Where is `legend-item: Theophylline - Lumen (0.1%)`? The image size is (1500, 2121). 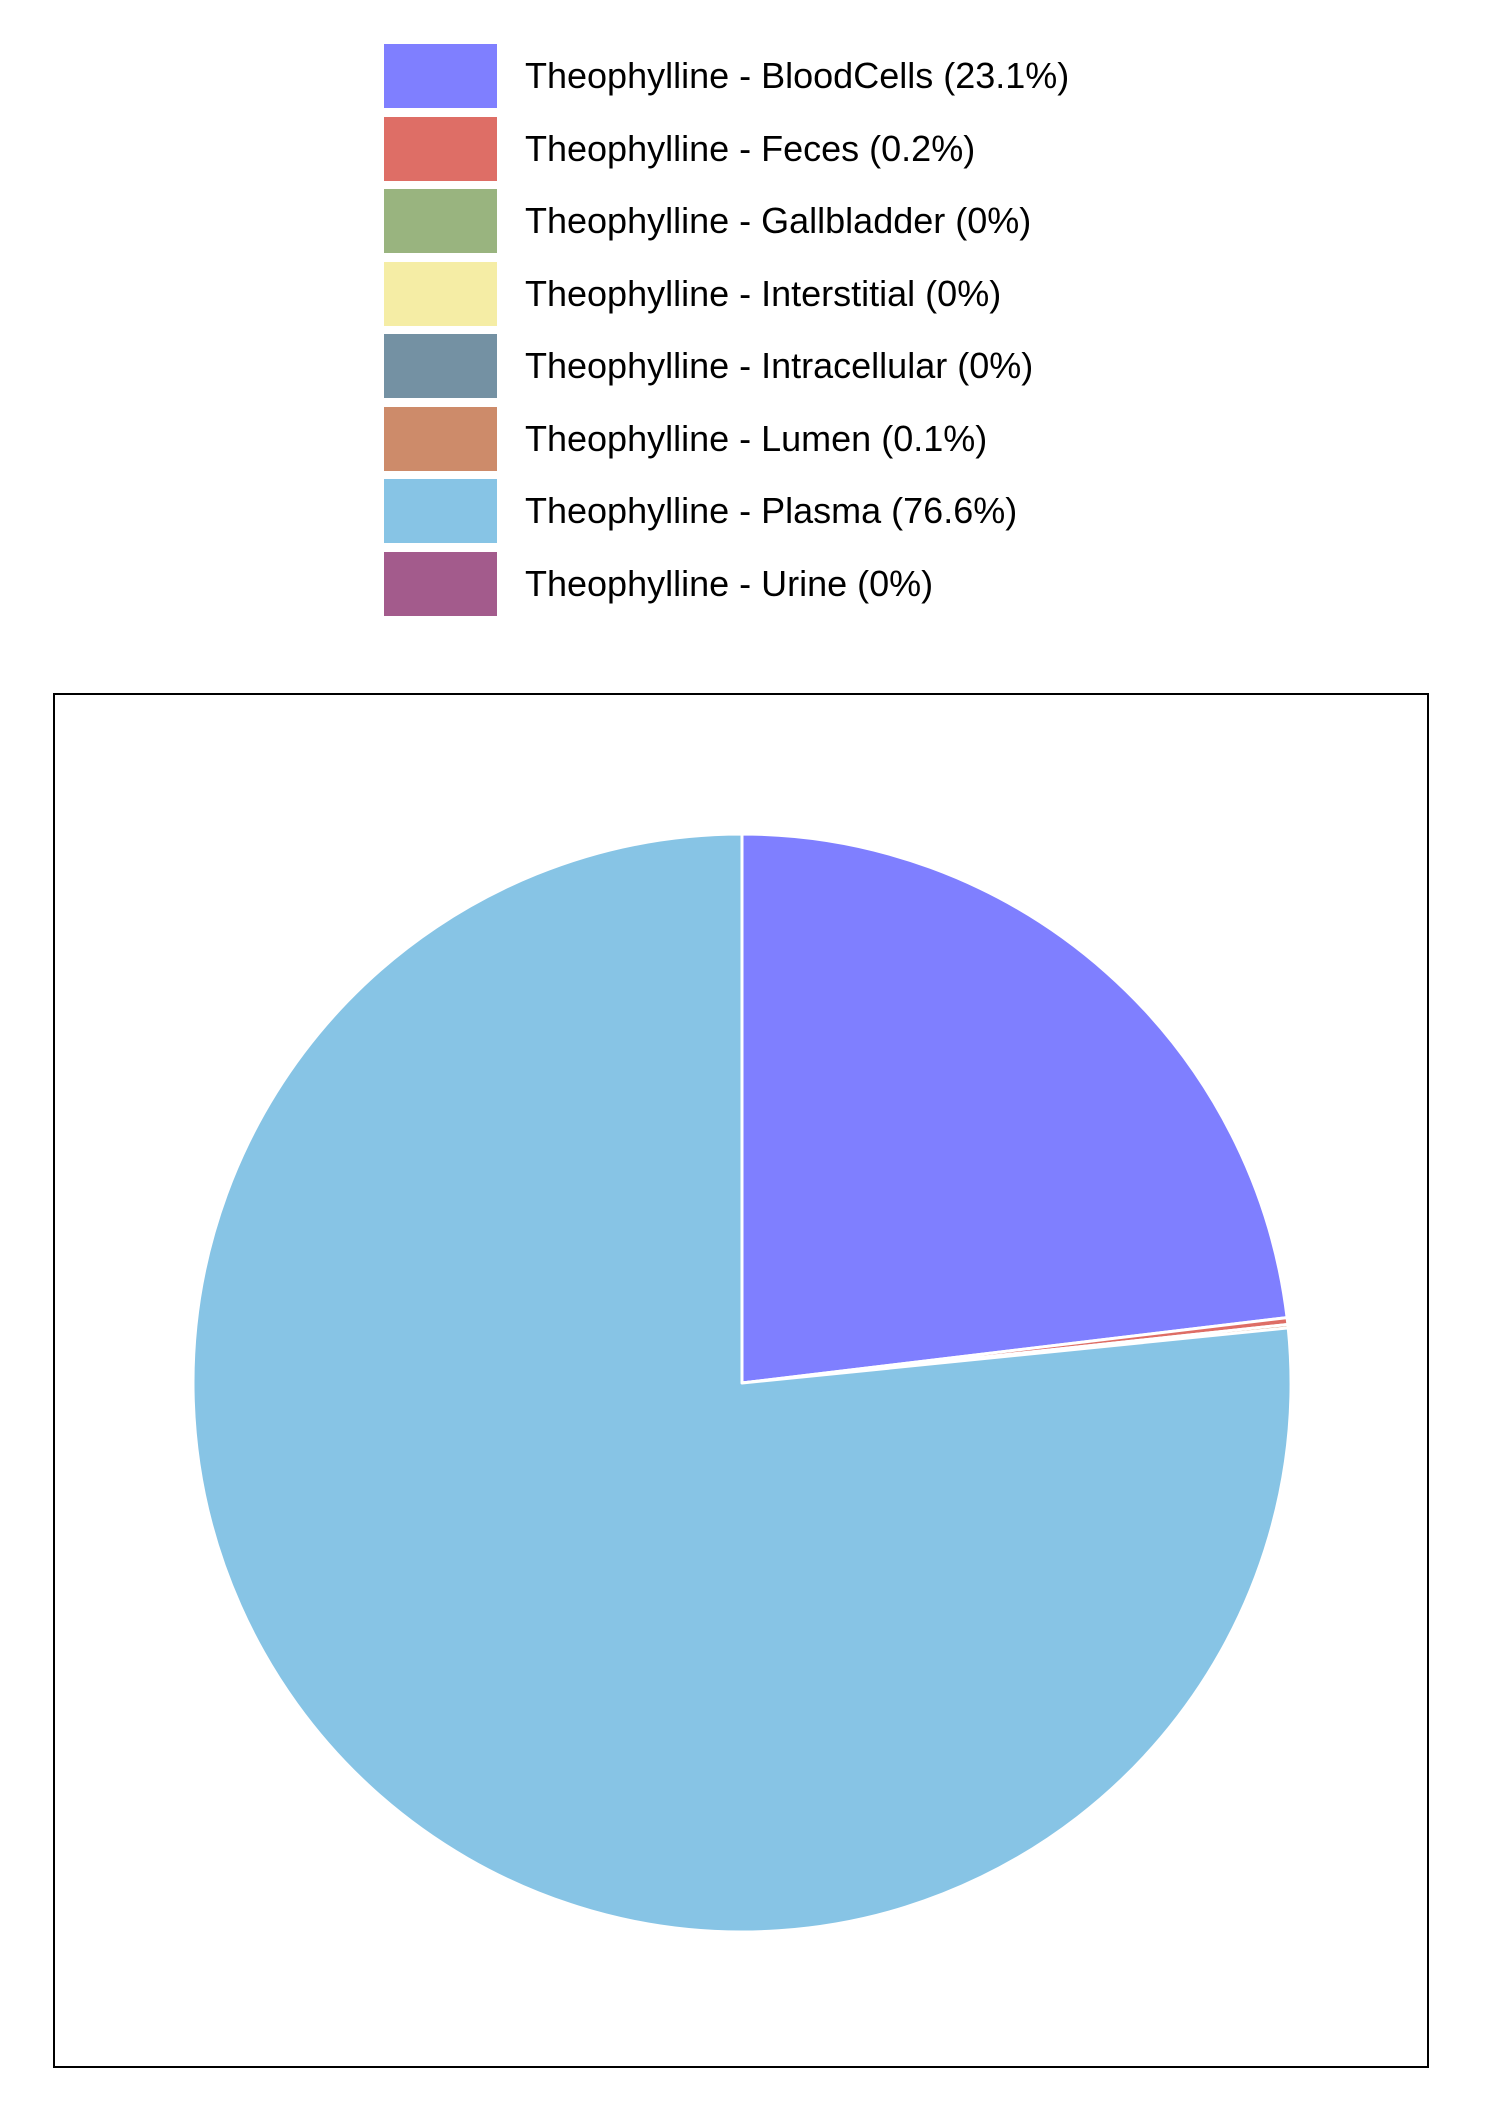
legend-item: Theophylline - Lumen (0.1%) is located at coordinates (834, 438).